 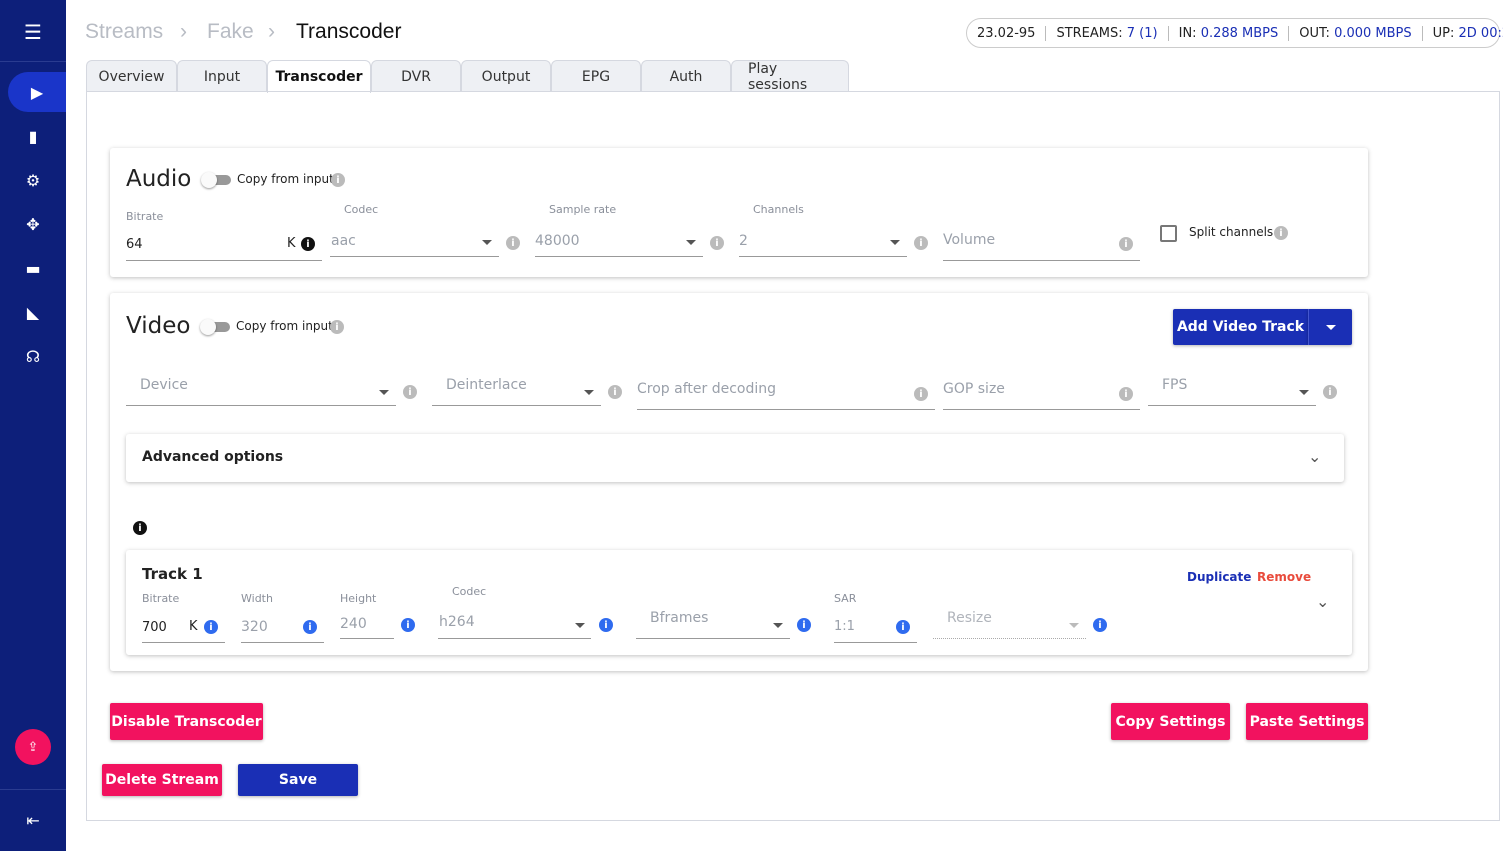 What do you see at coordinates (131, 76) in the screenshot?
I see `tab-overview: Overview` at bounding box center [131, 76].